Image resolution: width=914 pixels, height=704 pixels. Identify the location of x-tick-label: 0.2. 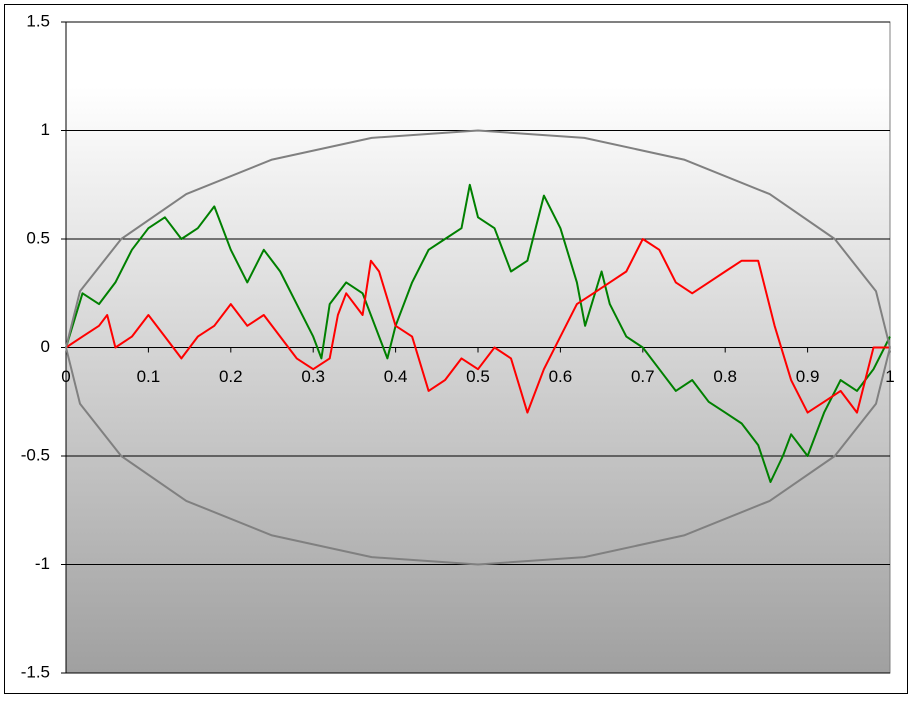
(231, 376).